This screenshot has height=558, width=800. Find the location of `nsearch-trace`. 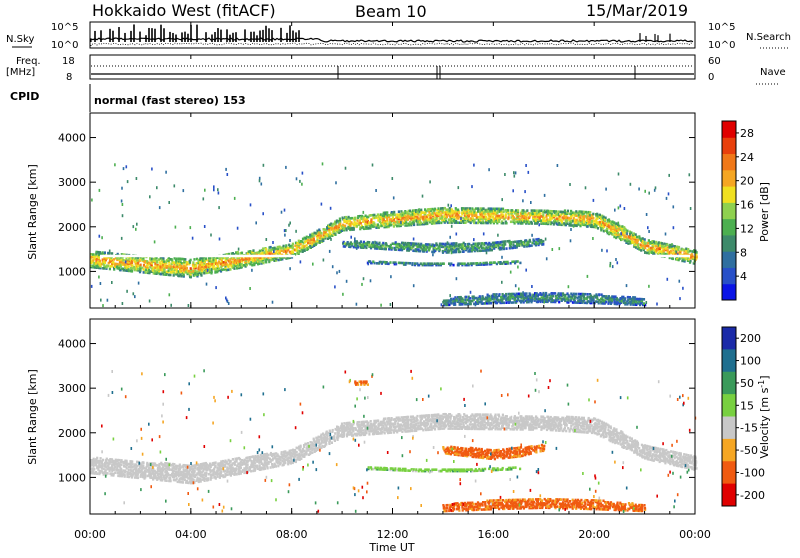

nsearch-trace is located at coordinates (392, 44).